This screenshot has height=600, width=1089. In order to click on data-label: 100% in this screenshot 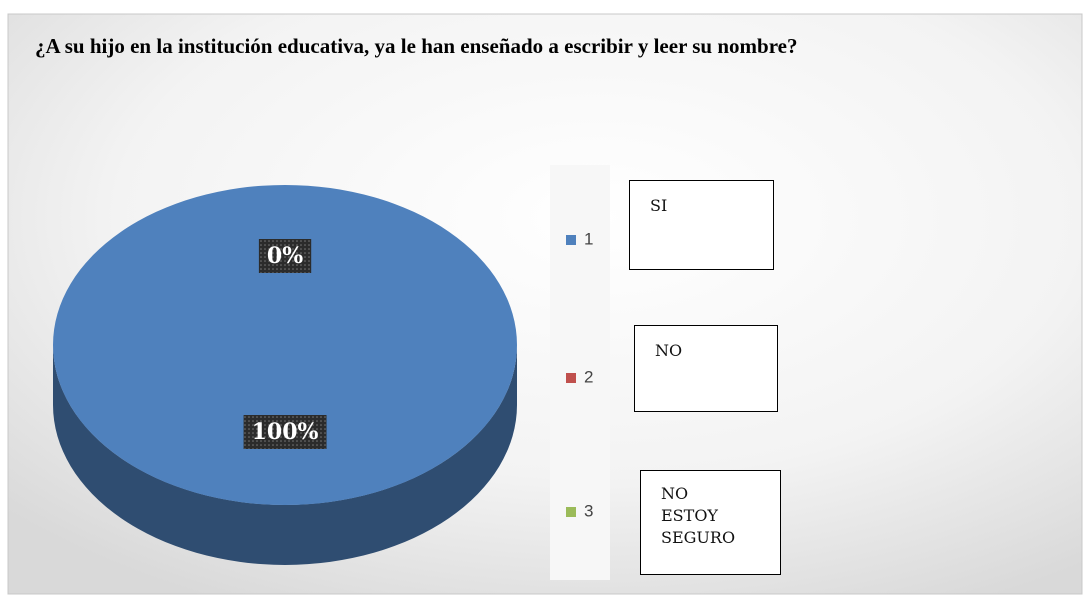, I will do `click(285, 432)`.